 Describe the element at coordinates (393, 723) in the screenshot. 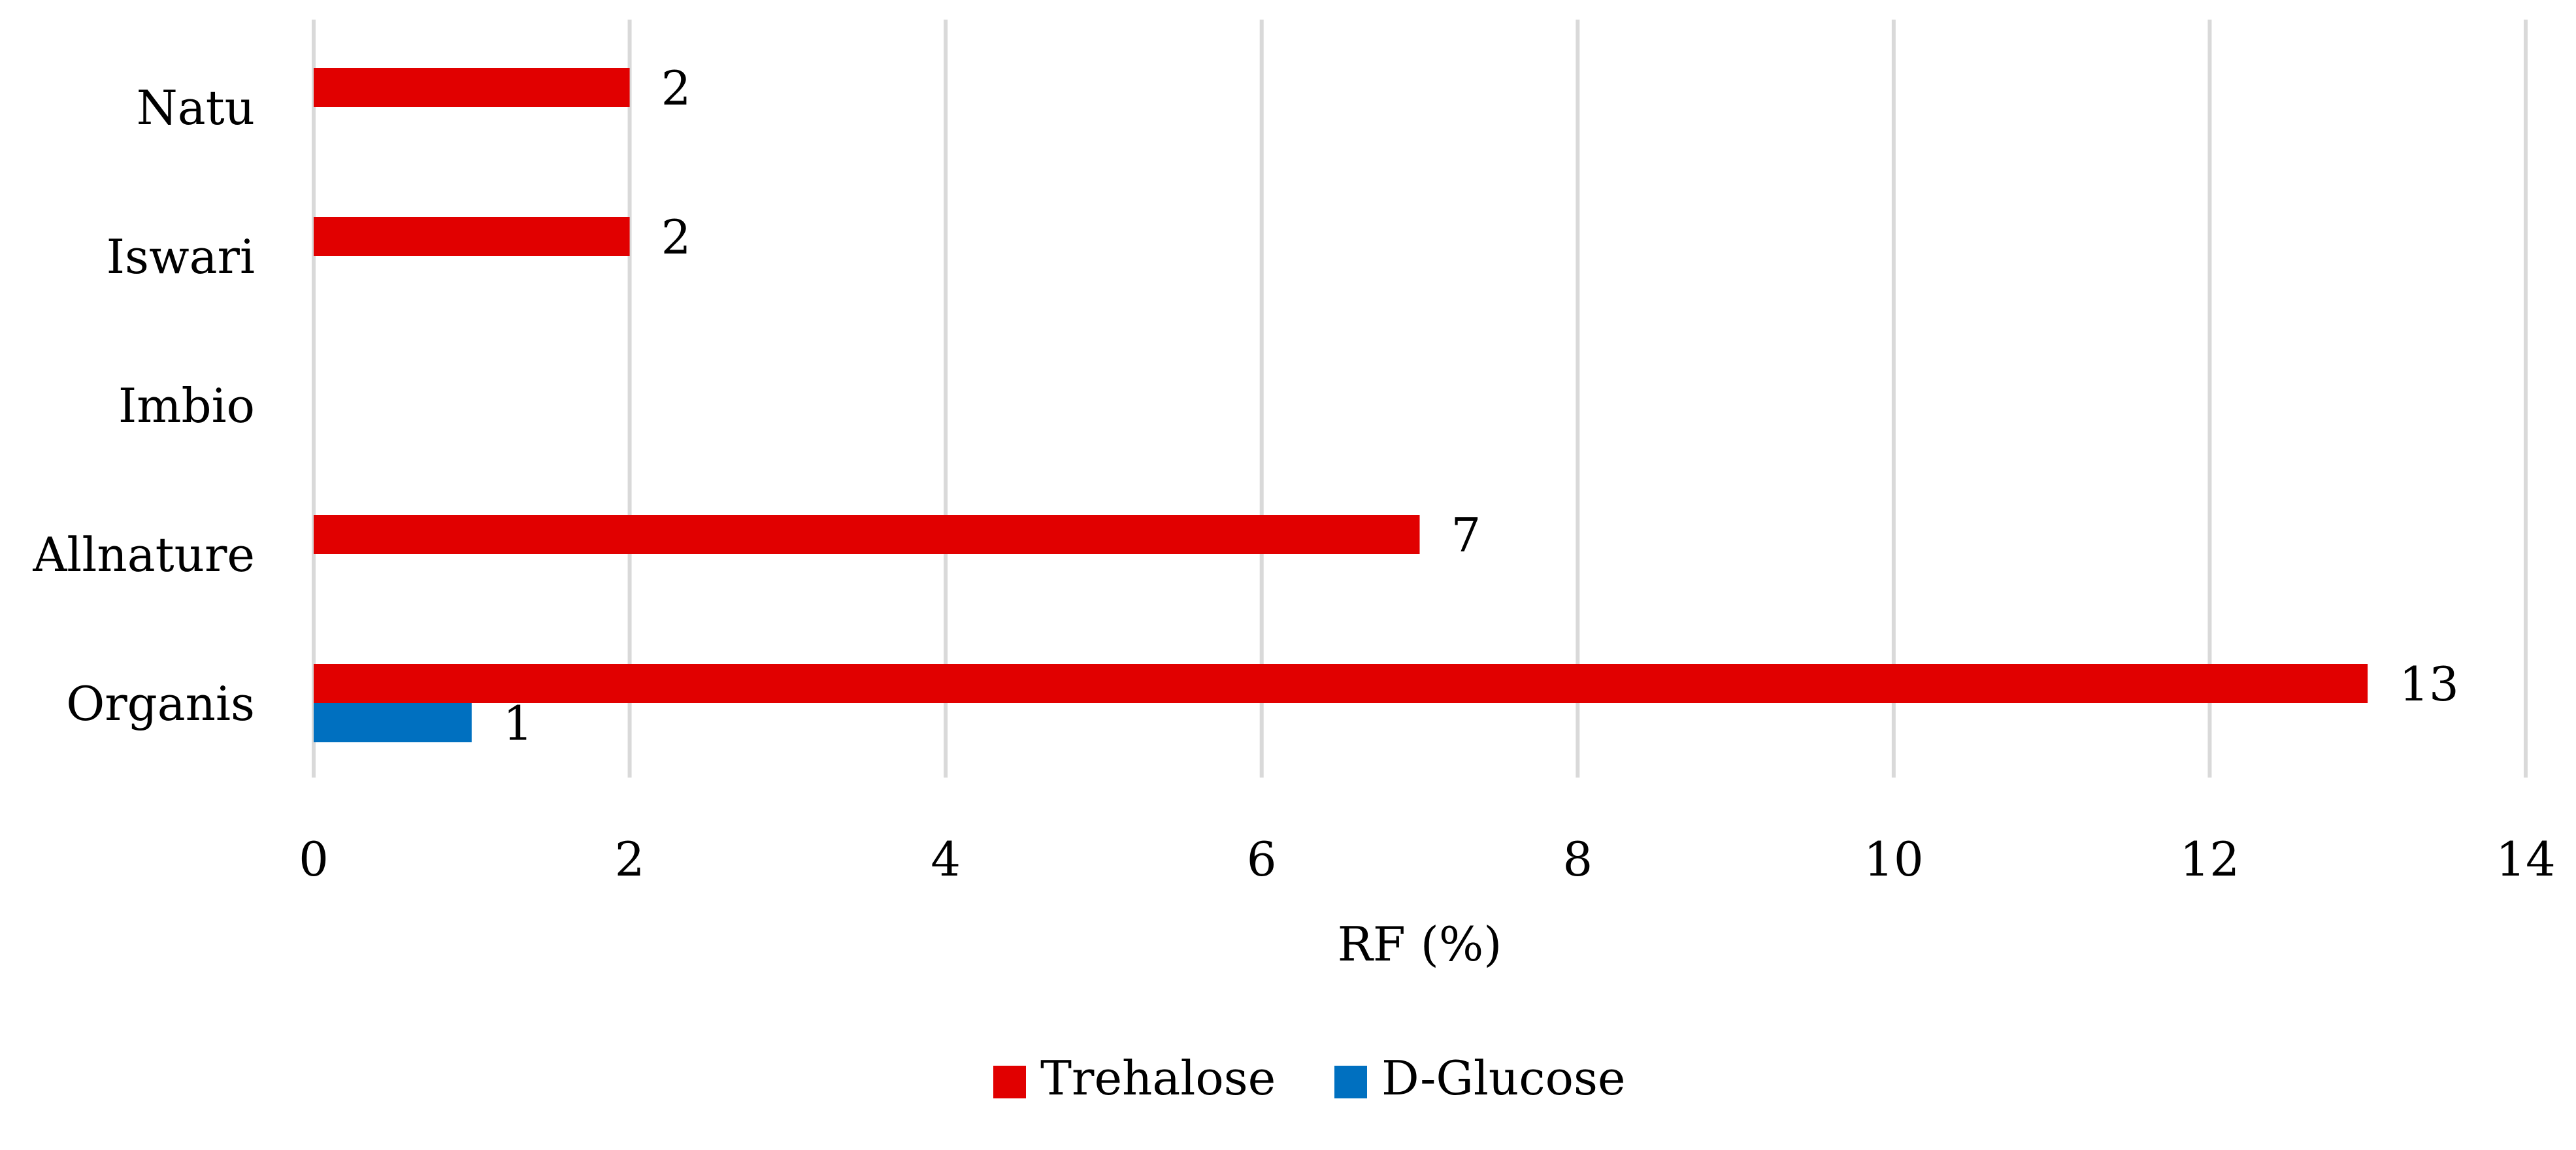

I see `bar-d-glucose` at that location.